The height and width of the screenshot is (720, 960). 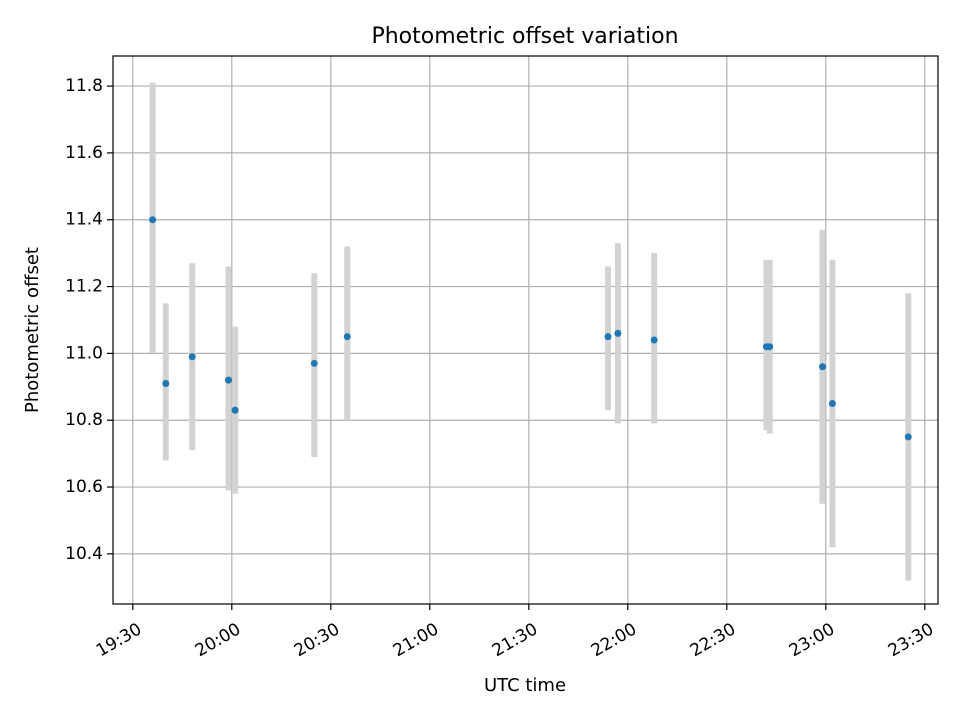 What do you see at coordinates (84, 220) in the screenshot?
I see `y-tick-label: 11.4` at bounding box center [84, 220].